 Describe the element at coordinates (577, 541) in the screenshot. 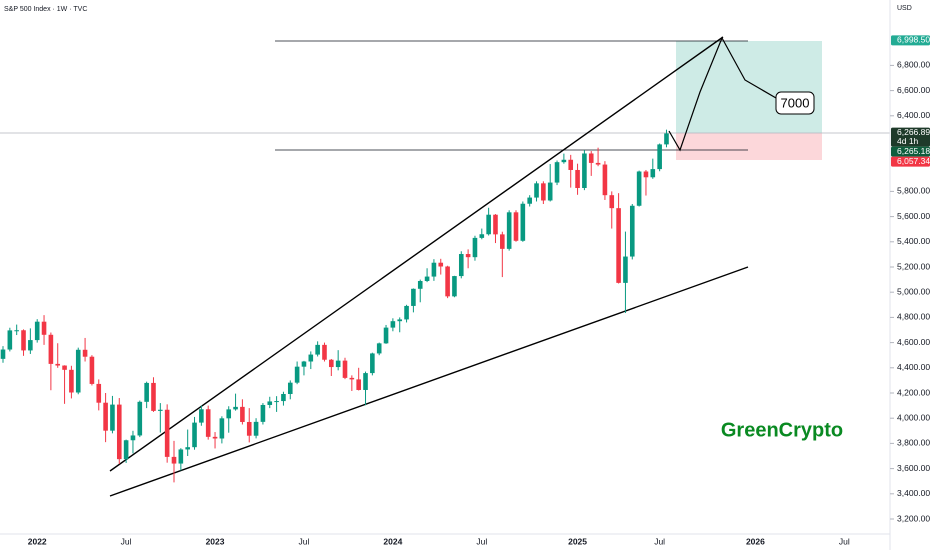

I see `x-tick-label: 2025` at that location.